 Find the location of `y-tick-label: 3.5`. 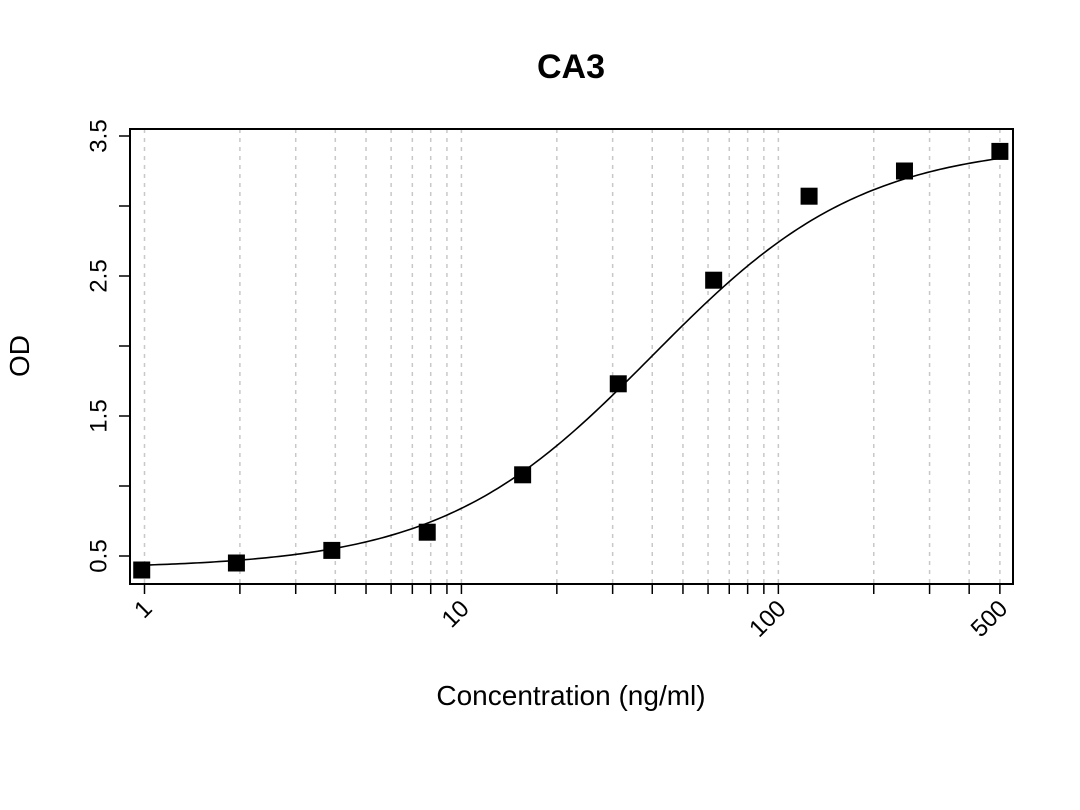

y-tick-label: 3.5 is located at coordinates (98, 135).